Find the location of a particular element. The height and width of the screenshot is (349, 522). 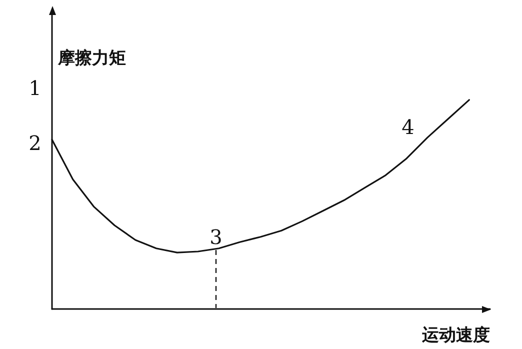

x-axis-title: 运动速度 is located at coordinates (455, 336).